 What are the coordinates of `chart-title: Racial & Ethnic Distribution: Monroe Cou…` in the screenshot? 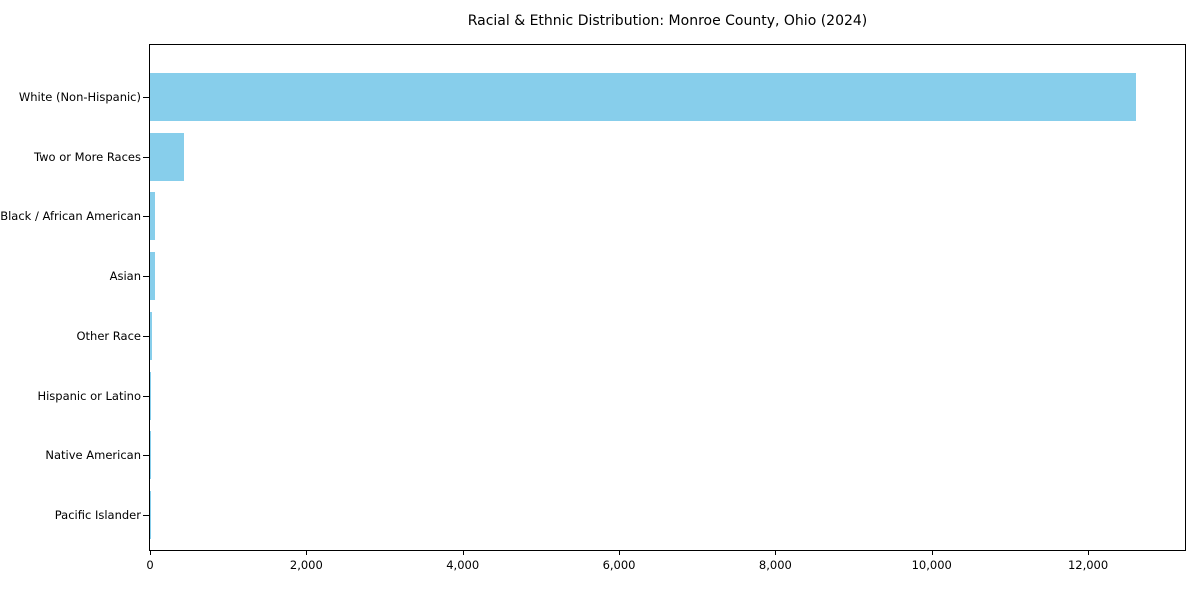 It's located at (667, 21).